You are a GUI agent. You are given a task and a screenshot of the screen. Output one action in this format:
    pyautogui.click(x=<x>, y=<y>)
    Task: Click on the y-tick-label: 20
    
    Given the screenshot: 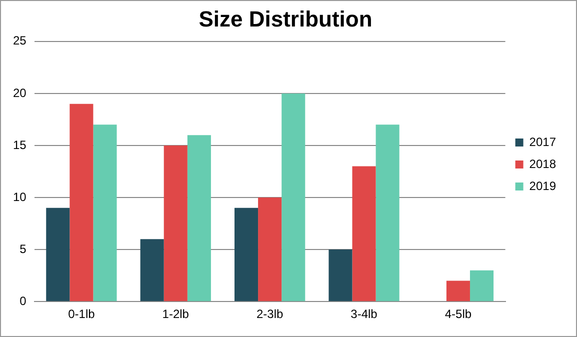 What is the action you would take?
    pyautogui.click(x=19, y=93)
    